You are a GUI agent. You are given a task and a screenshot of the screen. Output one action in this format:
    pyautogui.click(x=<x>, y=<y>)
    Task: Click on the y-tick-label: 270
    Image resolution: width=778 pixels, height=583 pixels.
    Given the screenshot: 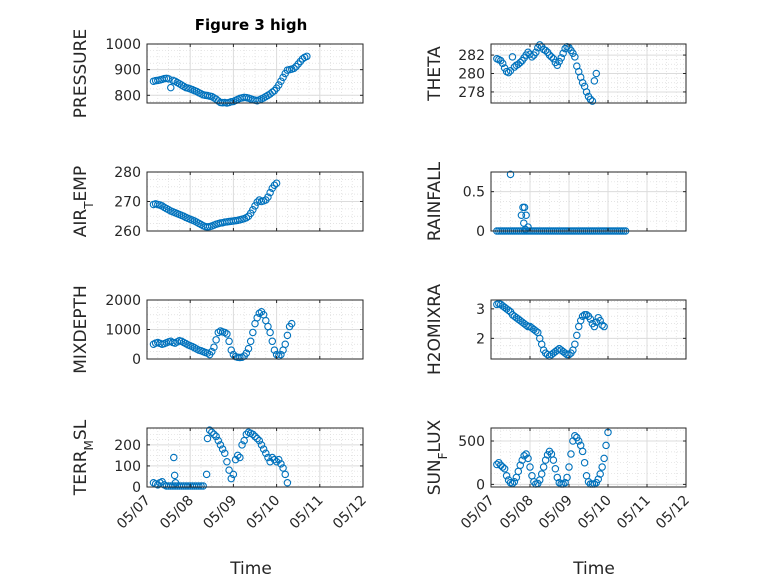 What is the action you would take?
    pyautogui.click(x=127, y=203)
    